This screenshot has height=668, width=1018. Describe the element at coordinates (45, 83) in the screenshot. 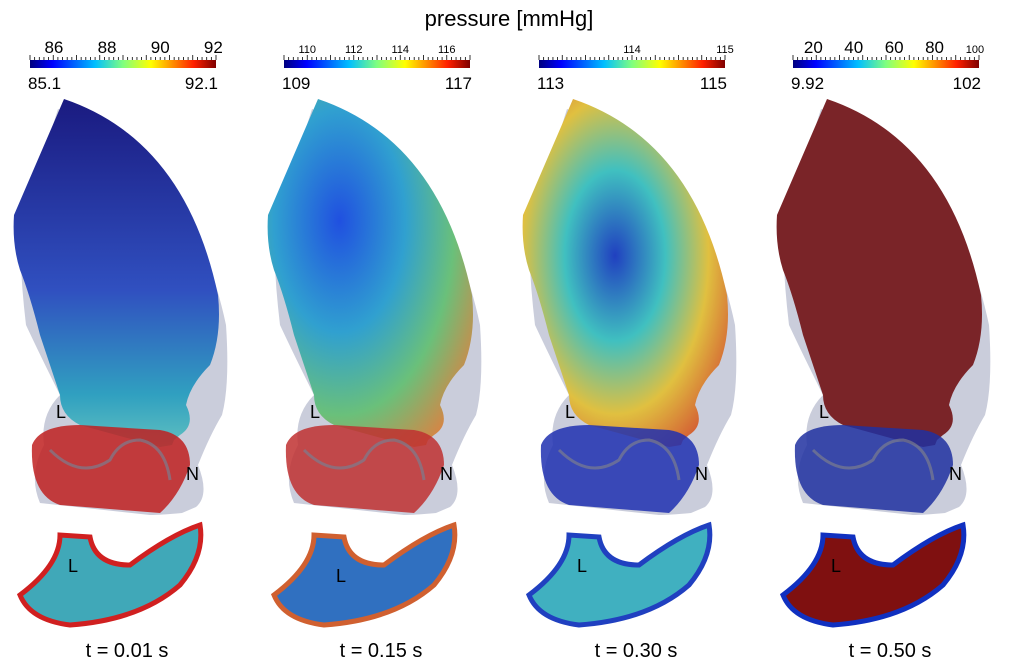

I see `colorbar-min-label: 85.1` at that location.